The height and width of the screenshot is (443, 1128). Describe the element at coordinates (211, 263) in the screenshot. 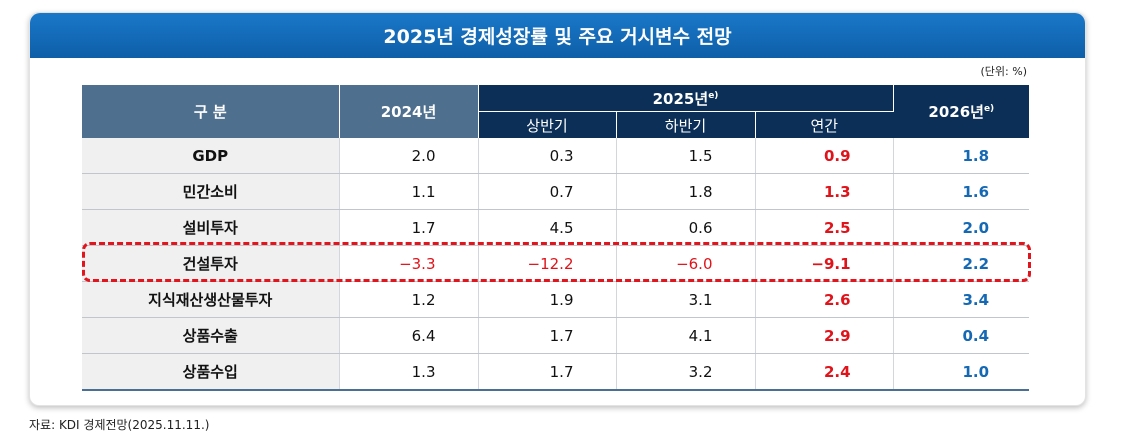

I see `row-label: 건설투자` at that location.